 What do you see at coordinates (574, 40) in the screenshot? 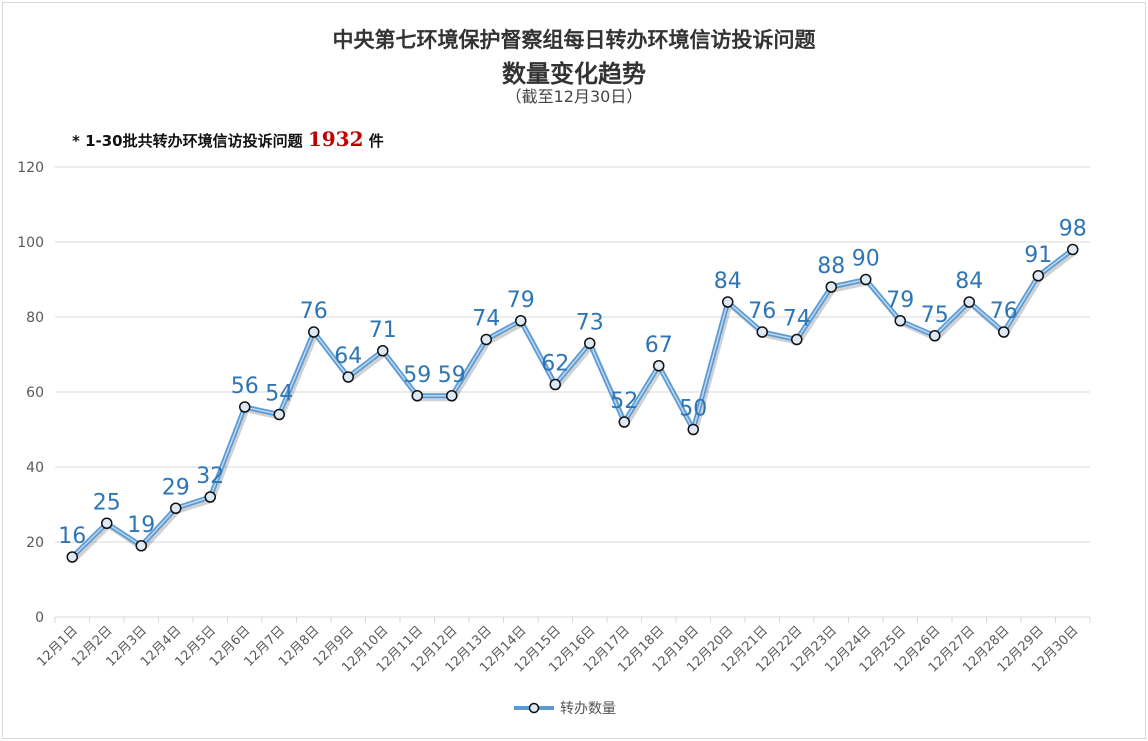
I see `chart-title: 中央第七环境保护督察组每日转办环境信访投诉问题` at bounding box center [574, 40].